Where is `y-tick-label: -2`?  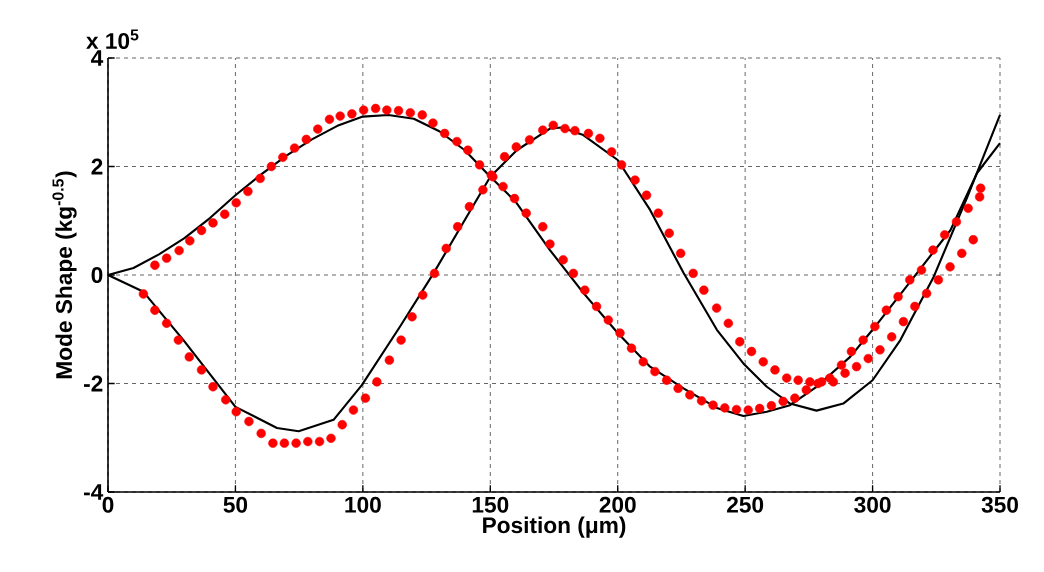 y-tick-label: -2 is located at coordinates (93, 383).